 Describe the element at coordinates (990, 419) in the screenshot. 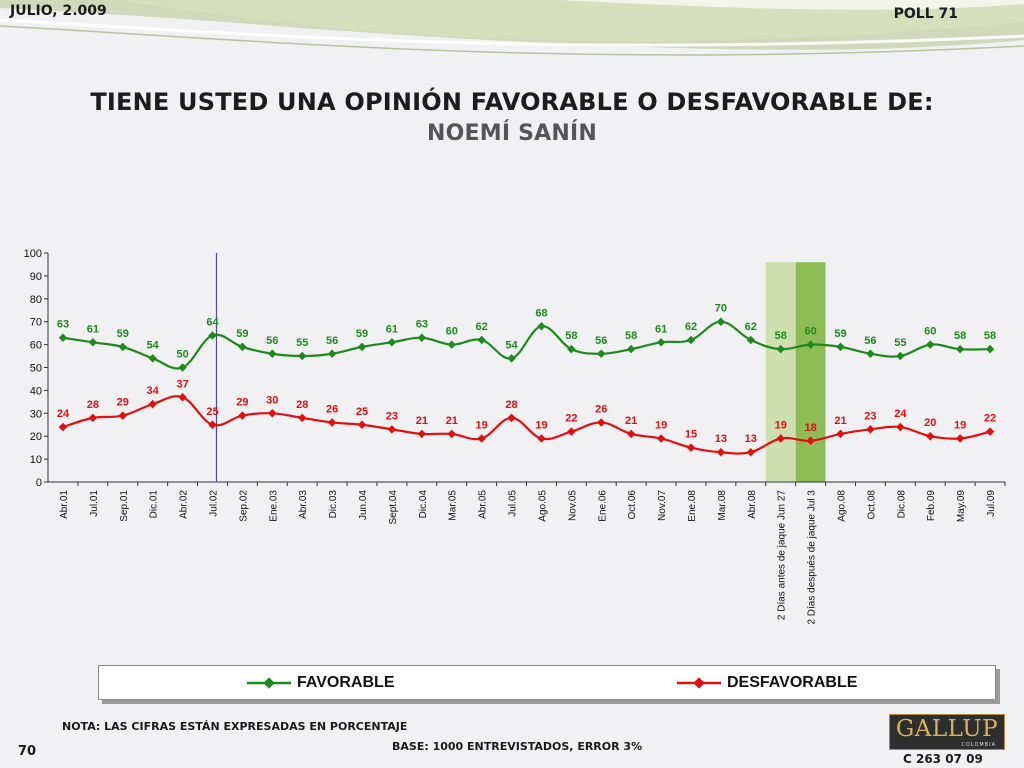

I see `data-label-desfavorable: 22` at that location.